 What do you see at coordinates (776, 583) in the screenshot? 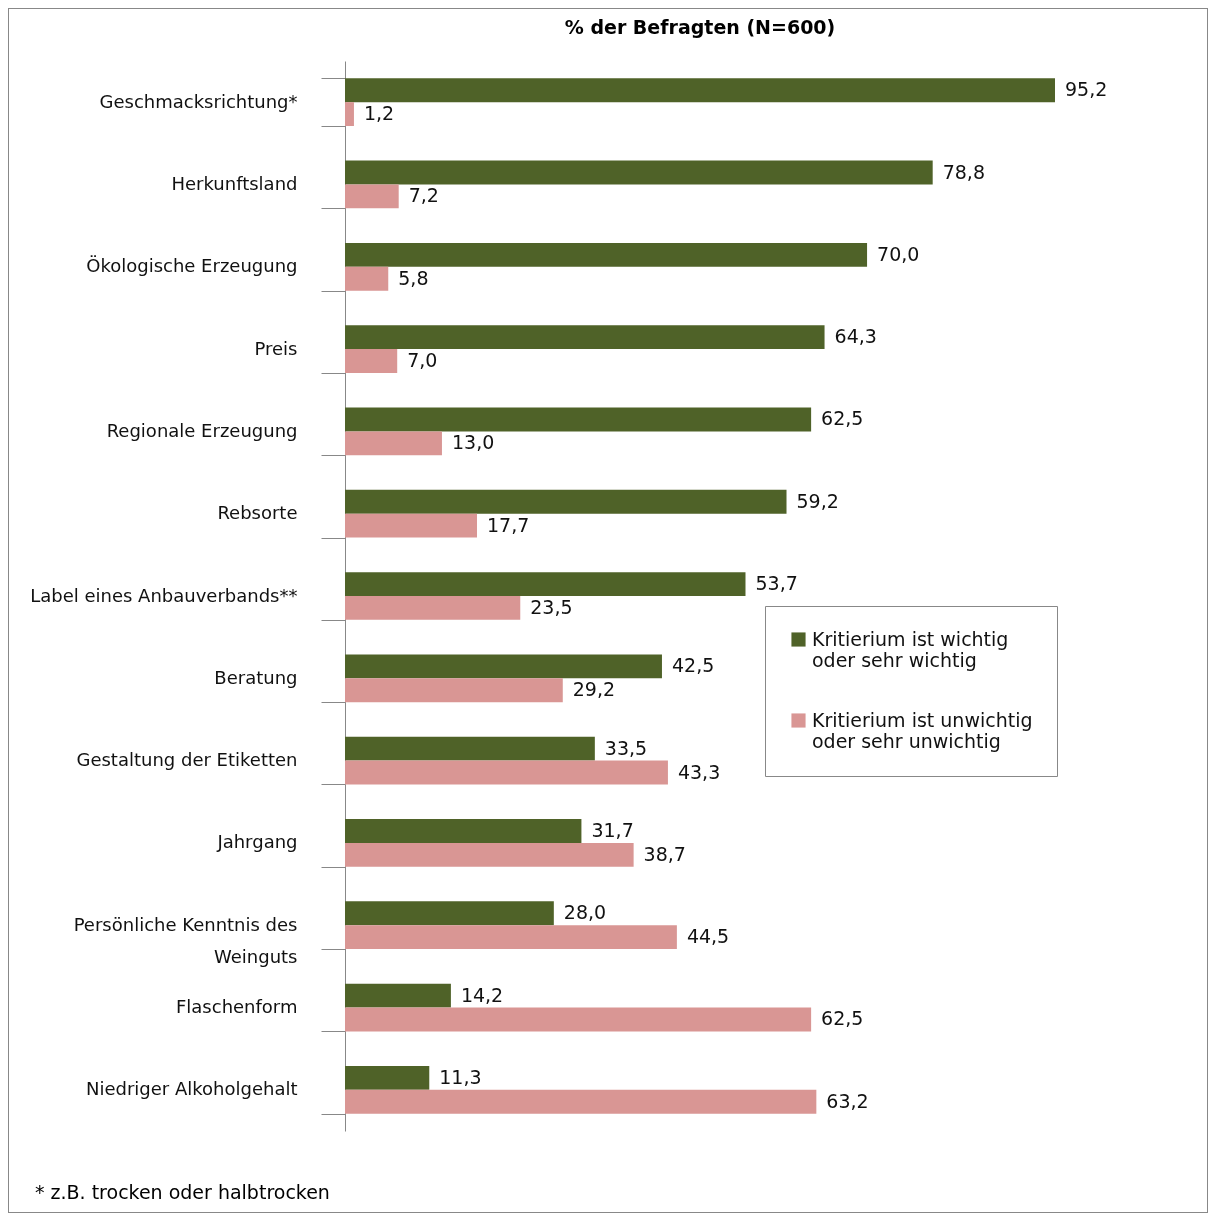
I see `data-label: 53,7` at bounding box center [776, 583].